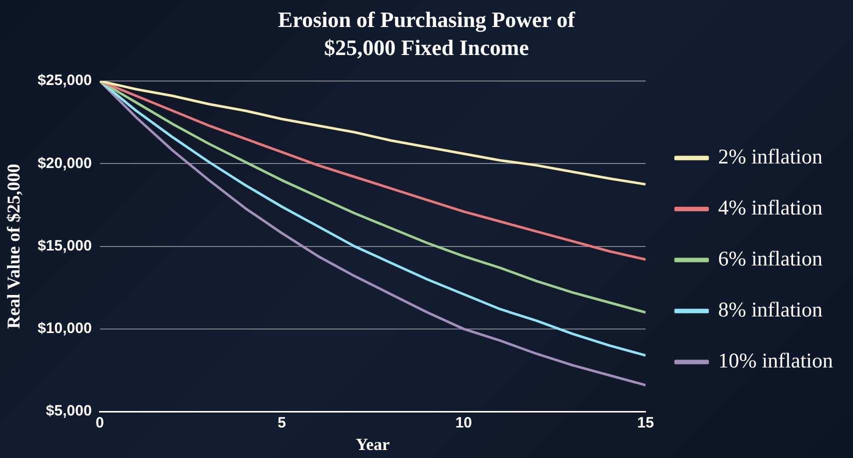 This screenshot has height=458, width=853. I want to click on x-axis-title: Year, so click(373, 444).